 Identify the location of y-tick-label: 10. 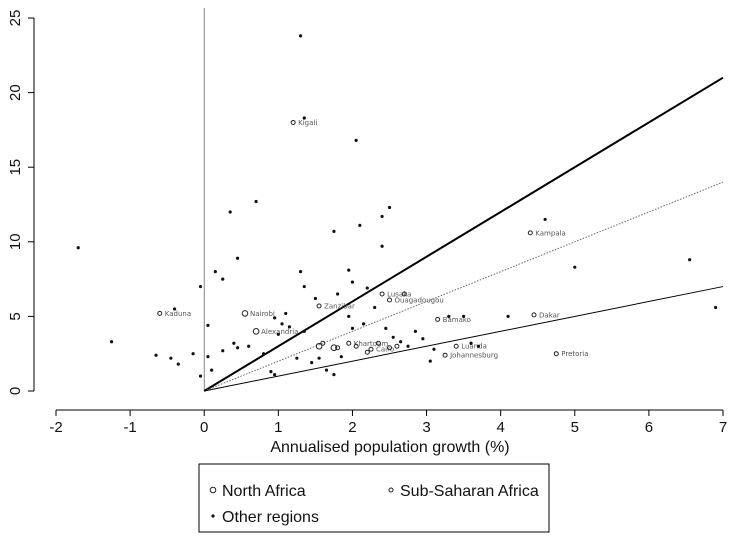
(15, 241).